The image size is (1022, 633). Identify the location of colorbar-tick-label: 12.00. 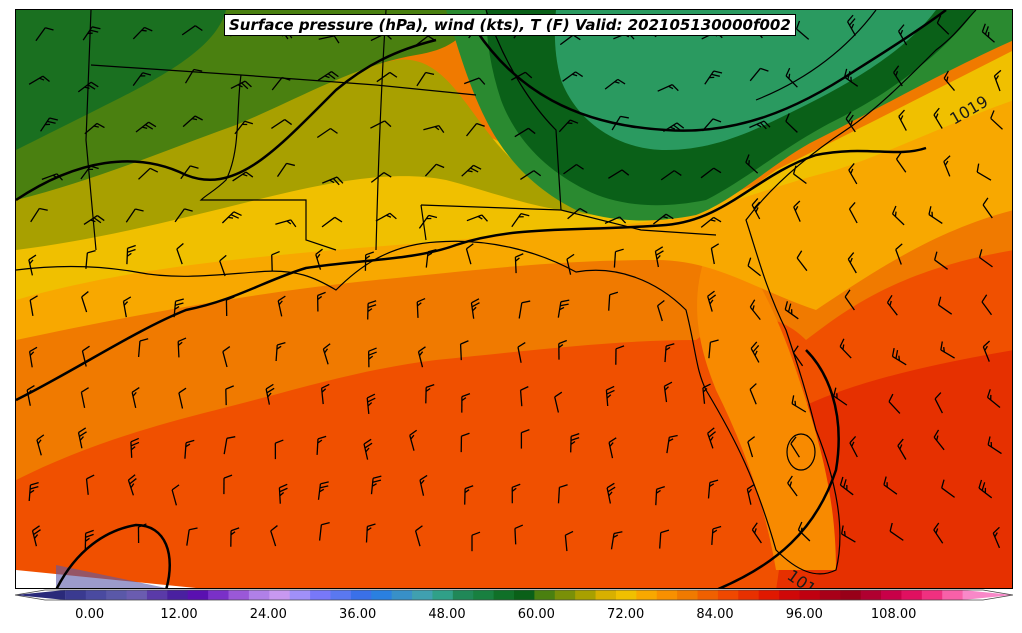
(179, 614).